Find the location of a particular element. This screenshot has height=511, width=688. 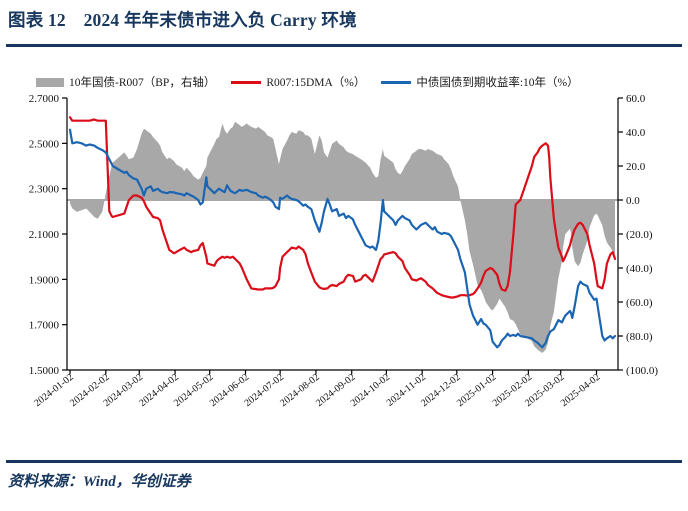

blue-line-swatch-icon is located at coordinates (396, 82).